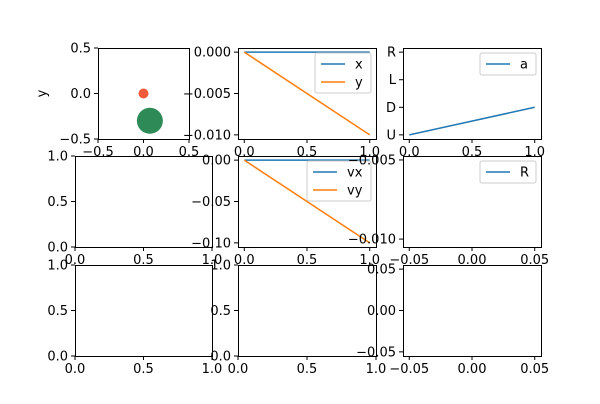 This screenshot has height=404, width=600. I want to click on y-tick-label: 0.05, so click(381, 270).